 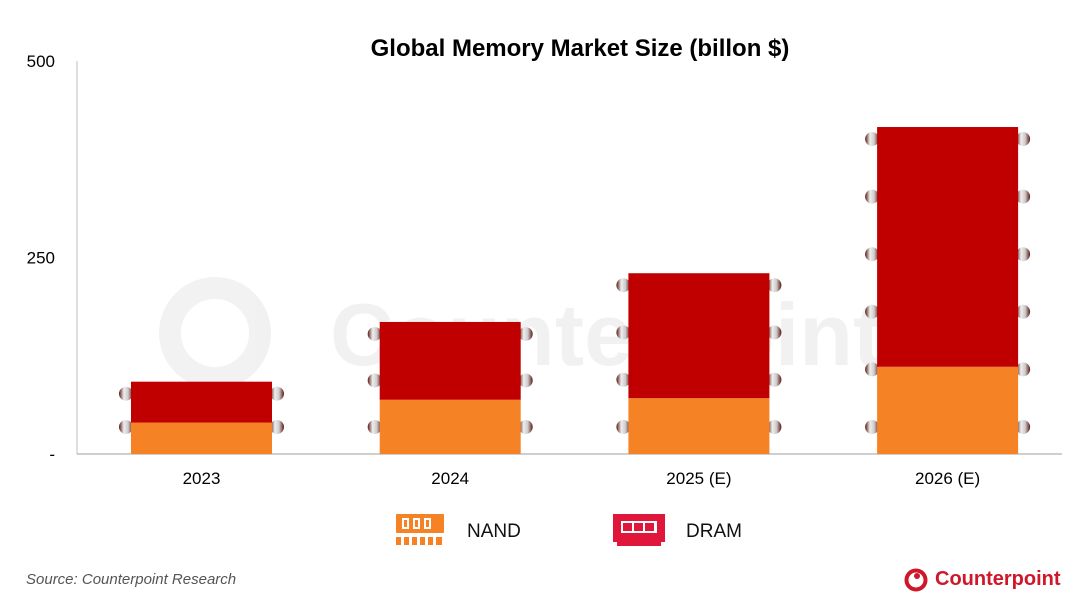 What do you see at coordinates (52, 454) in the screenshot?
I see `y-tick-label: -` at bounding box center [52, 454].